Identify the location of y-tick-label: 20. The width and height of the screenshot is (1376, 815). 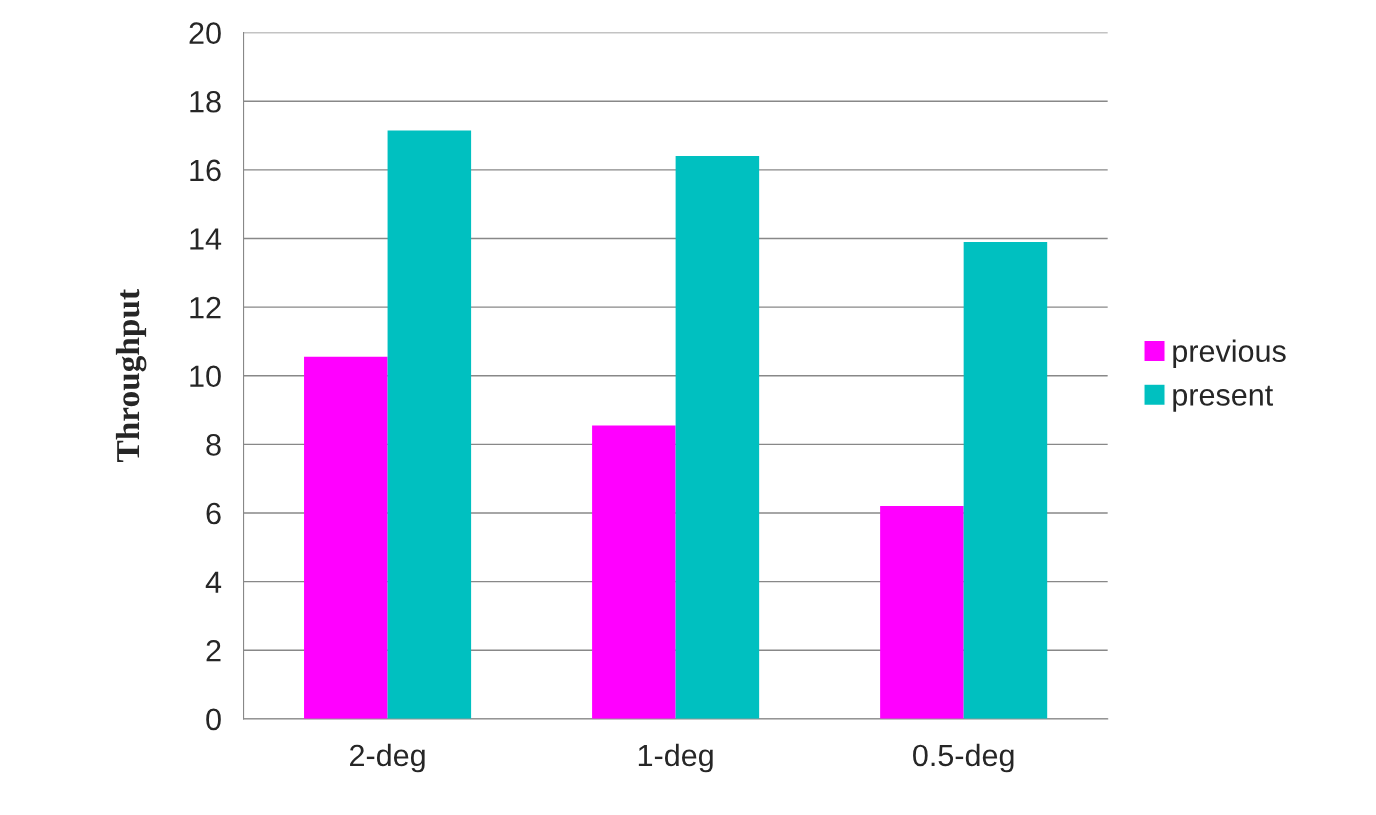
(205, 33).